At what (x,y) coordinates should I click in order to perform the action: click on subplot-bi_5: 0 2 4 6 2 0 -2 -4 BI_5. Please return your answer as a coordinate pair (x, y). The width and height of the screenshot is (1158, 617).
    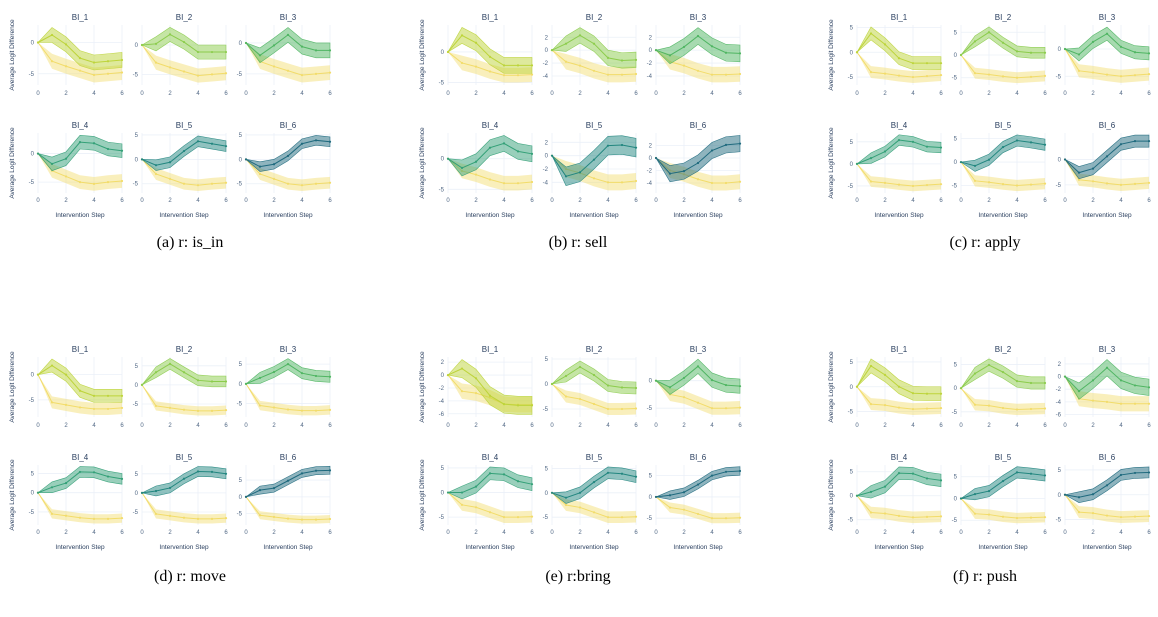
    Looking at the image, I should click on (591, 162).